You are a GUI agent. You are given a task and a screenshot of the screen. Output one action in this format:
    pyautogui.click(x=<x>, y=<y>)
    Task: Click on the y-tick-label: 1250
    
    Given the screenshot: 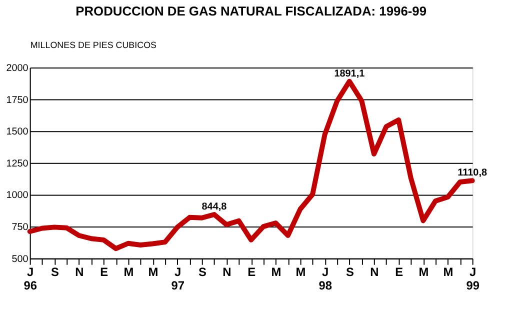 What is the action you would take?
    pyautogui.click(x=17, y=164)
    